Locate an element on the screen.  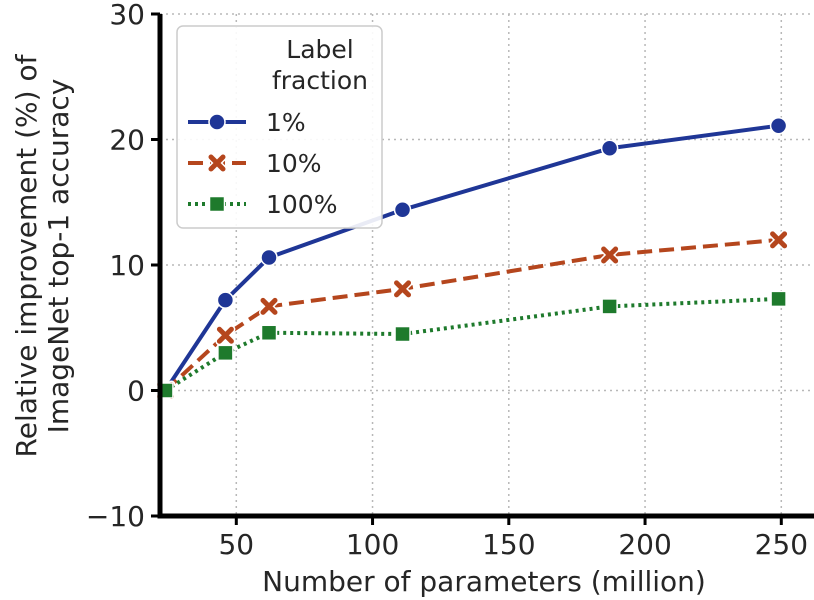
series-1-point-4-cross is located at coordinates (610, 255).